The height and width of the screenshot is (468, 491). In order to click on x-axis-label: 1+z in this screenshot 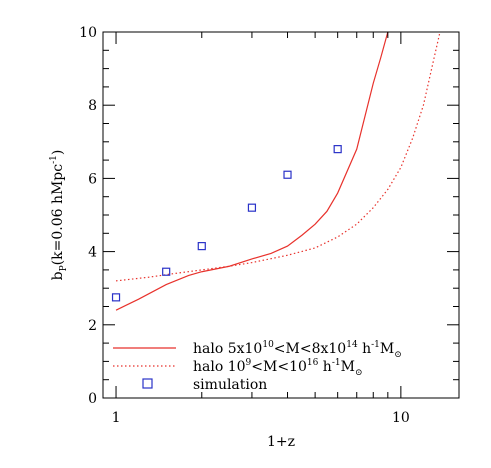, I will do `click(281, 442)`.